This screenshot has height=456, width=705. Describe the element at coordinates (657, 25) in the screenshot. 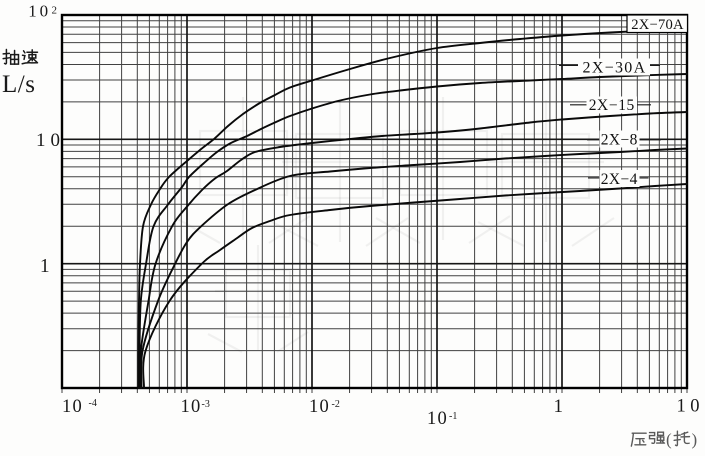

I see `svg-text: 2X−70A` at that location.